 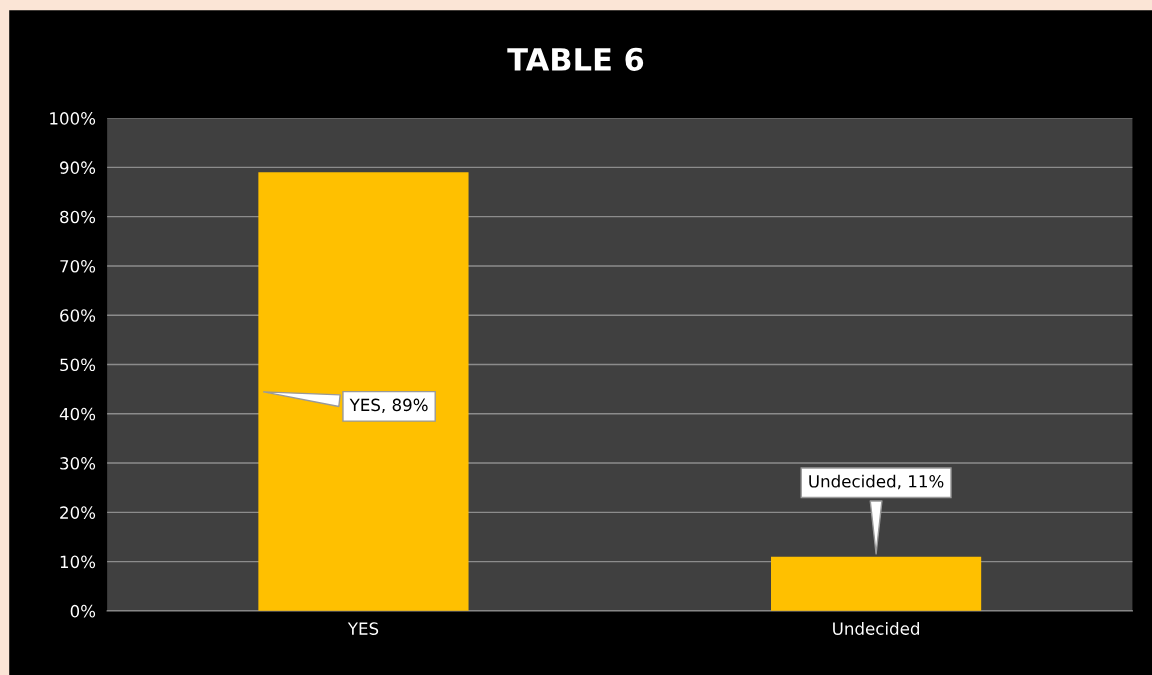 What do you see at coordinates (78, 512) in the screenshot?
I see `y-tick-label: 20%` at bounding box center [78, 512].